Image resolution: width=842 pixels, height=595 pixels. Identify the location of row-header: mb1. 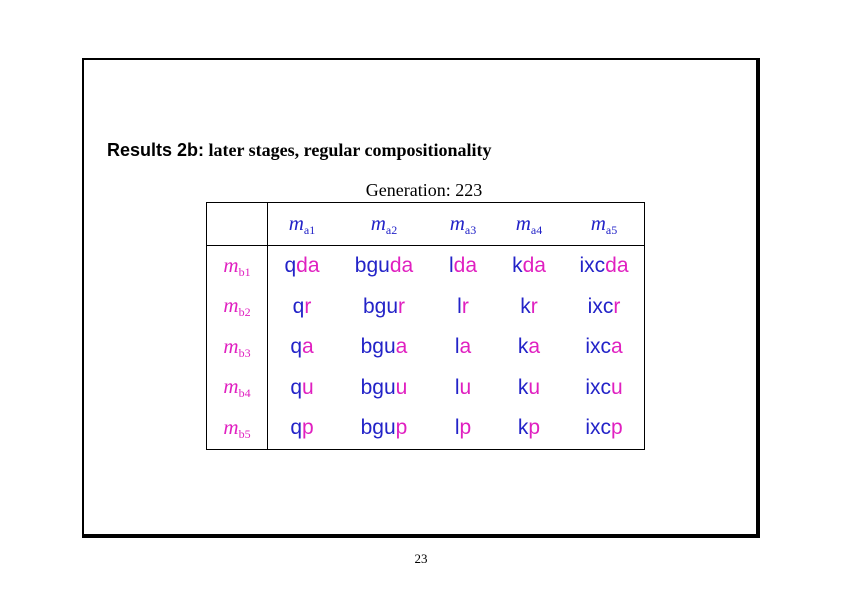
(237, 266).